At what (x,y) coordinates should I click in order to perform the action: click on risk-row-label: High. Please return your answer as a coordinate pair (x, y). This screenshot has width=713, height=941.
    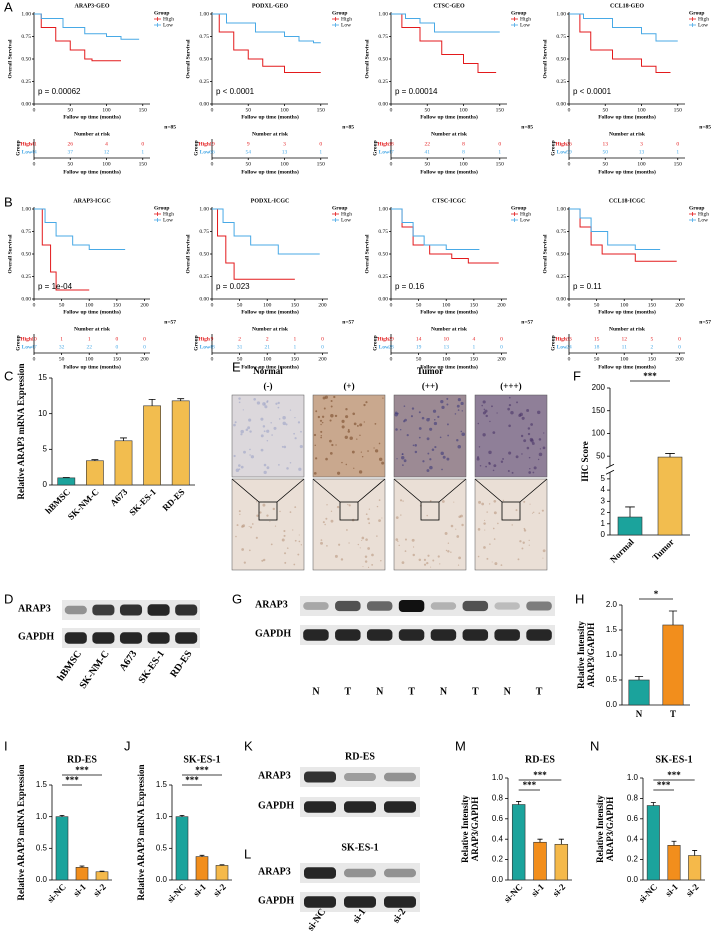
    Looking at the image, I should click on (204, 144).